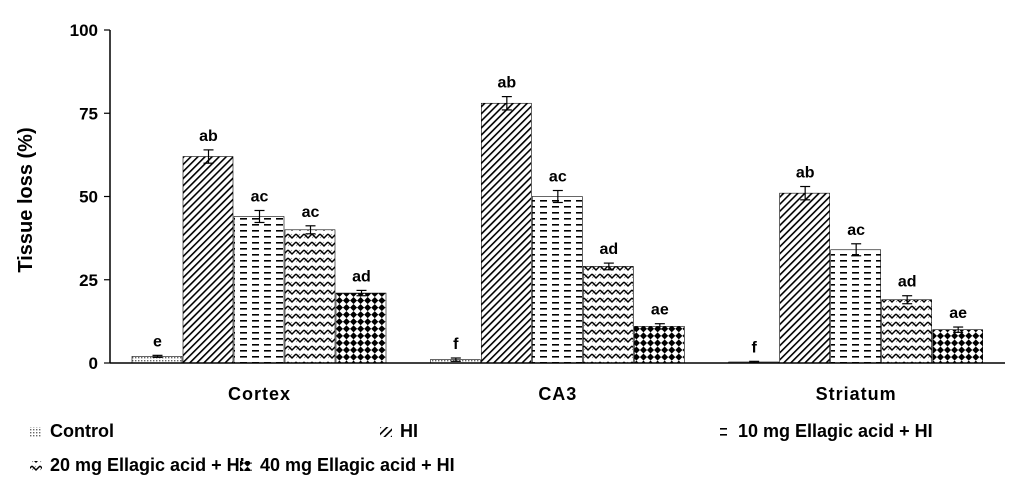  What do you see at coordinates (259, 394) in the screenshot?
I see `category-label: Cortex` at bounding box center [259, 394].